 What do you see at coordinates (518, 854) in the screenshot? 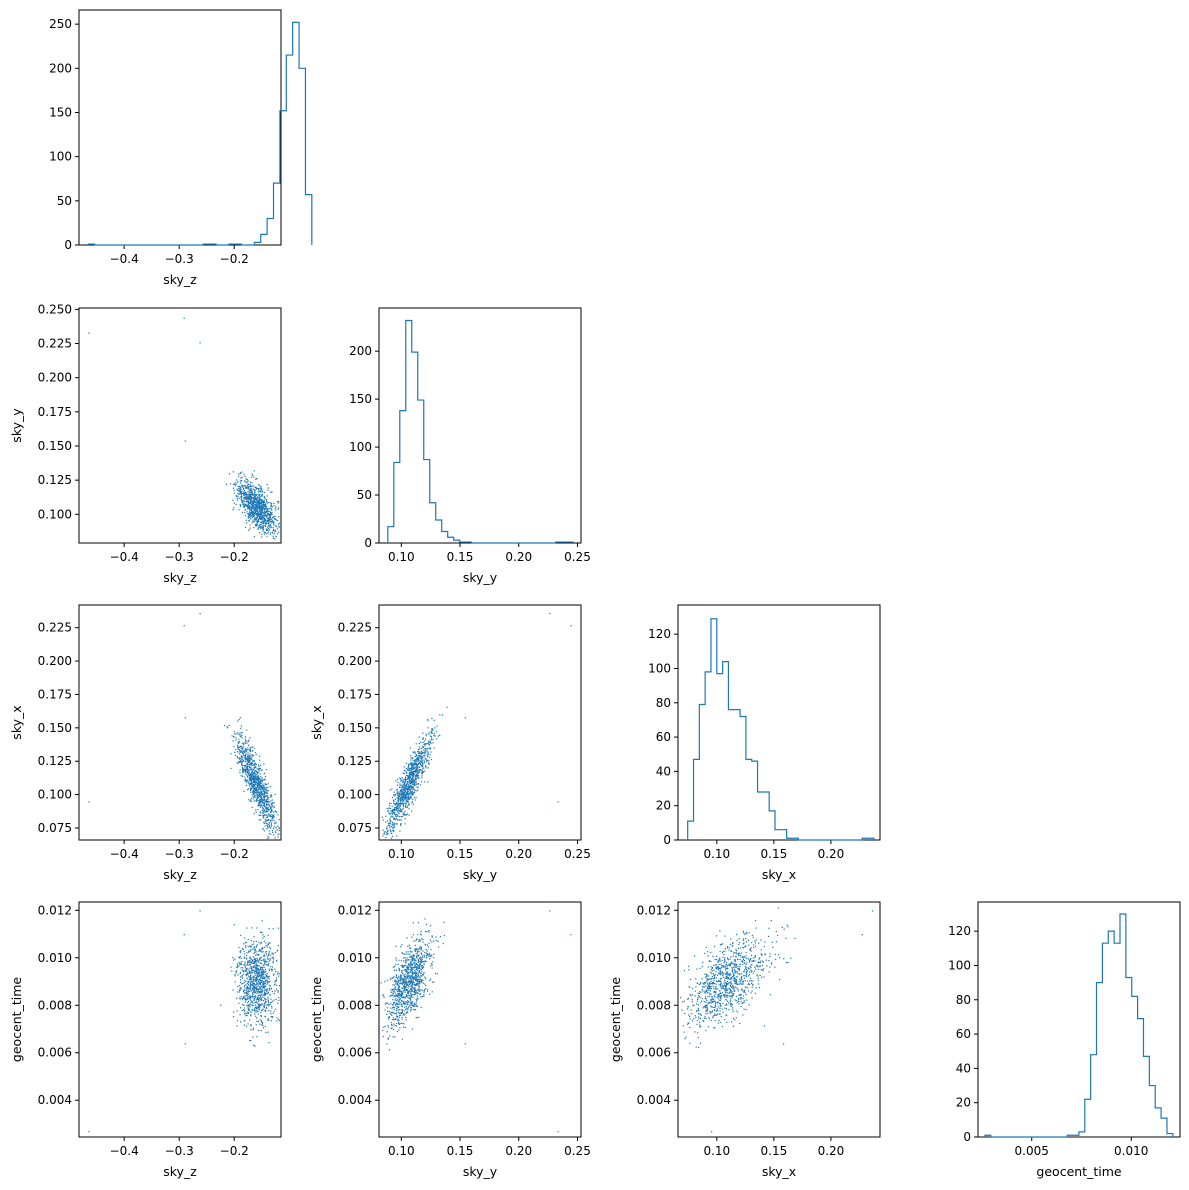
I see `scatter-sky-y-vs-sky-x-xtick-label: 0.20` at bounding box center [518, 854].